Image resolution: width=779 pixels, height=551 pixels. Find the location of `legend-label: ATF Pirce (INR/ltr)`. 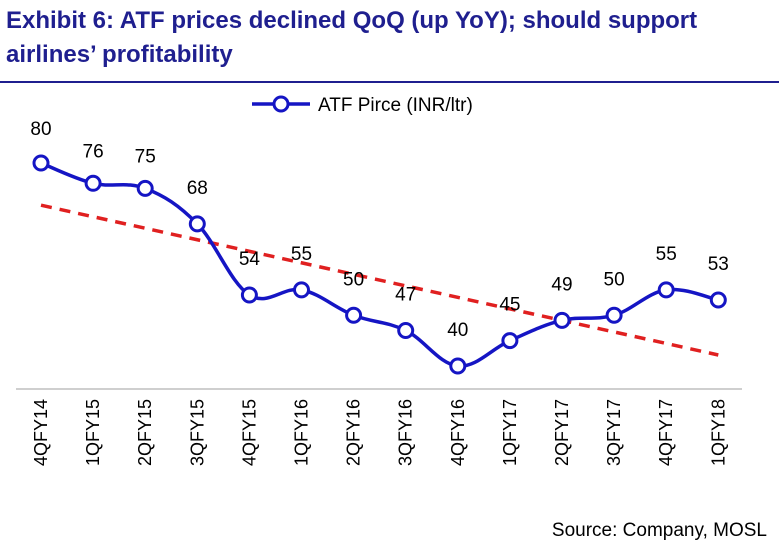

legend-label: ATF Pirce (INR/ltr) is located at coordinates (395, 105).